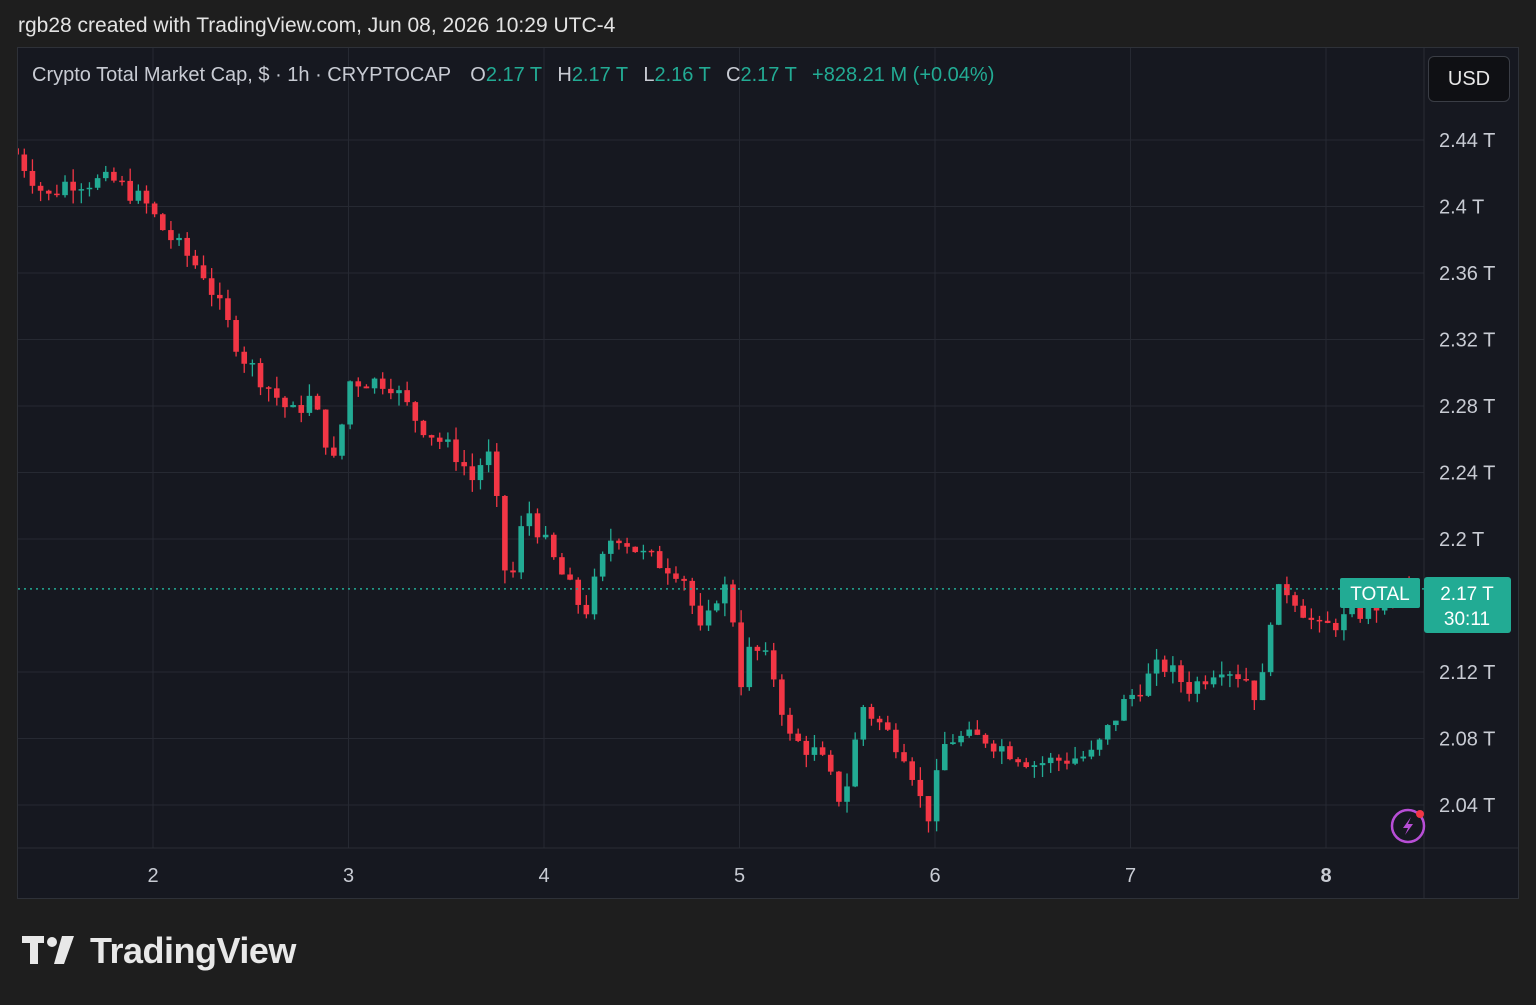 This screenshot has height=1005, width=1536. What do you see at coordinates (152, 876) in the screenshot?
I see `x-tick-label: 2` at bounding box center [152, 876].